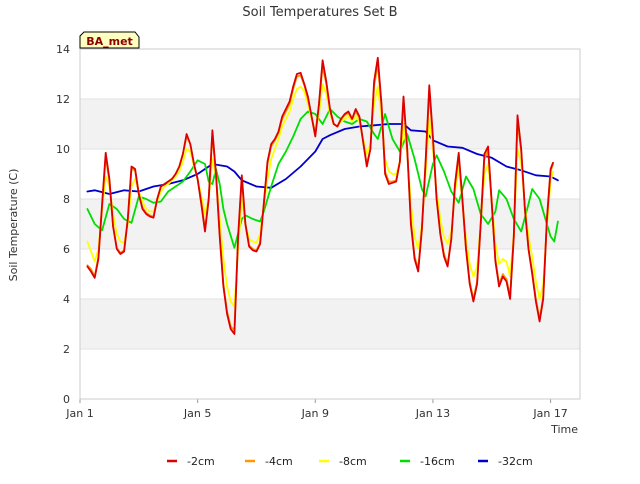  I want to click on x-tick-label: Jan 9, so click(315, 413).